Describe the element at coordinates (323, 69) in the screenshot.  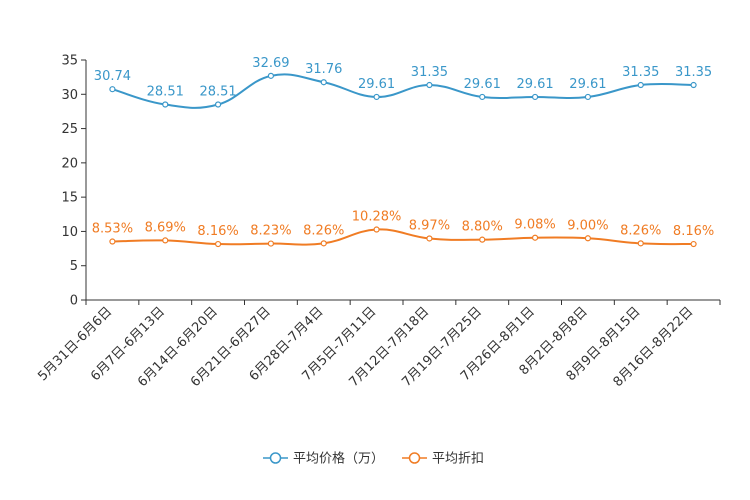
I see `data-label: 31.76` at that location.